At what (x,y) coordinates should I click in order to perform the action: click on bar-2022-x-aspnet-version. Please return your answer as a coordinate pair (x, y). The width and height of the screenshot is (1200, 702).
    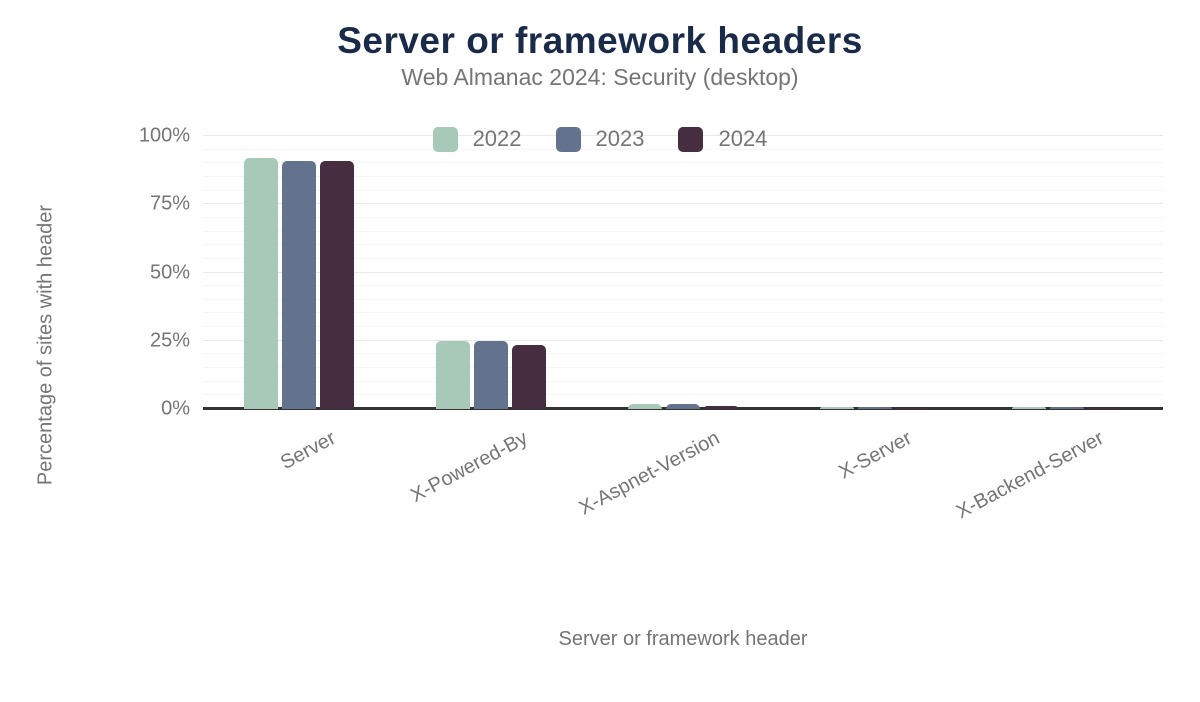
    Looking at the image, I should click on (645, 406).